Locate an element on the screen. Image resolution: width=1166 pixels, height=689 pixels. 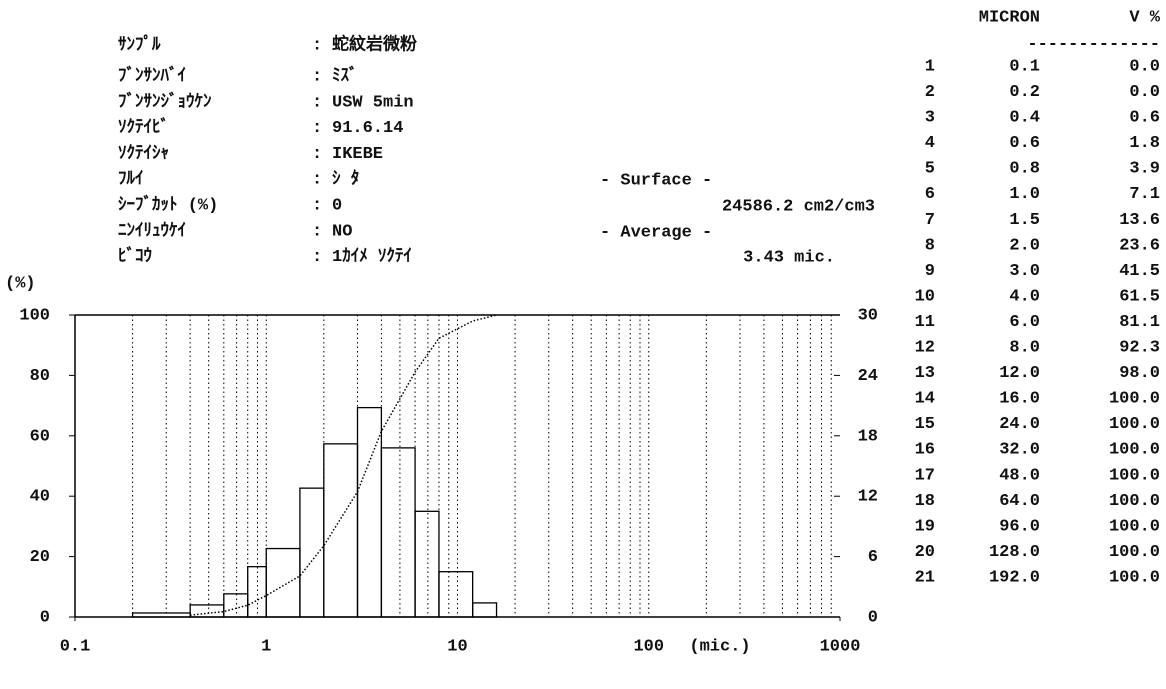
x-tick-label: 1000 is located at coordinates (840, 646).